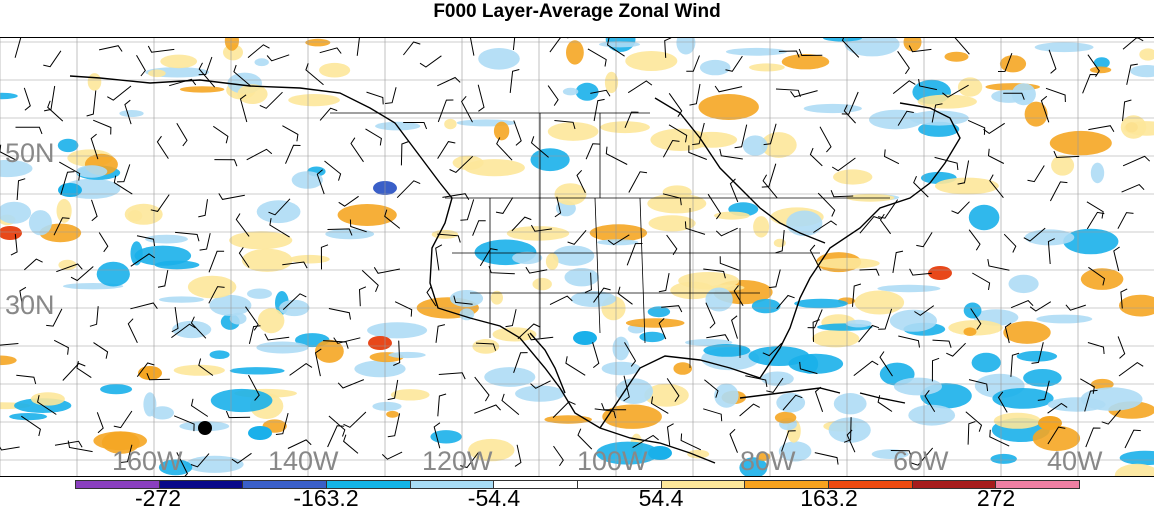  Describe the element at coordinates (996, 498) in the screenshot. I see `colorbar-label-6: 272` at that location.